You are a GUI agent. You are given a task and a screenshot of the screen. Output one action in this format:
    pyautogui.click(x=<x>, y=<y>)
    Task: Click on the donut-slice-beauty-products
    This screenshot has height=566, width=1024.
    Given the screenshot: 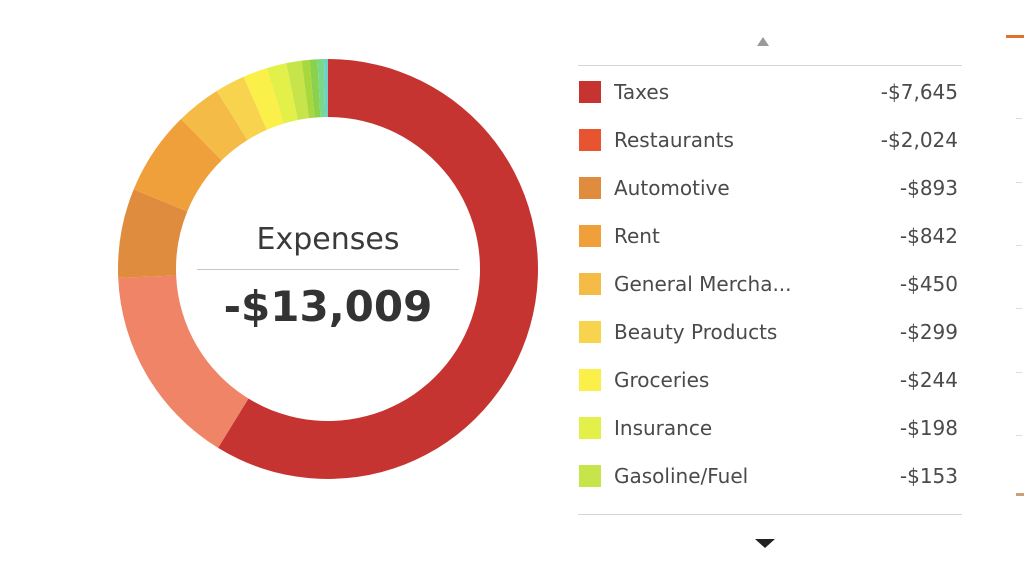 What is the action you would take?
    pyautogui.click(x=241, y=108)
    